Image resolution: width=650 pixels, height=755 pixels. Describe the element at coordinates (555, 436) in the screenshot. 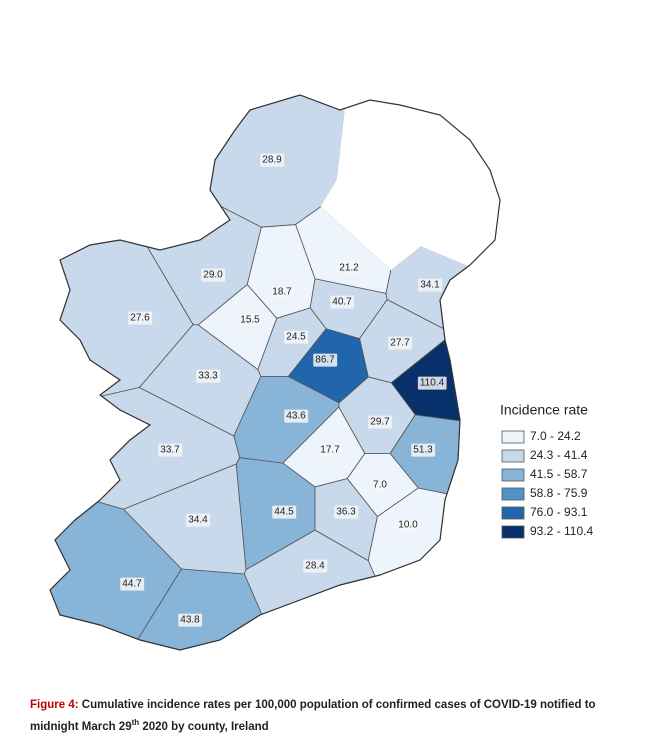

I see `legend-label: 7.0 - 24.2` at that location.